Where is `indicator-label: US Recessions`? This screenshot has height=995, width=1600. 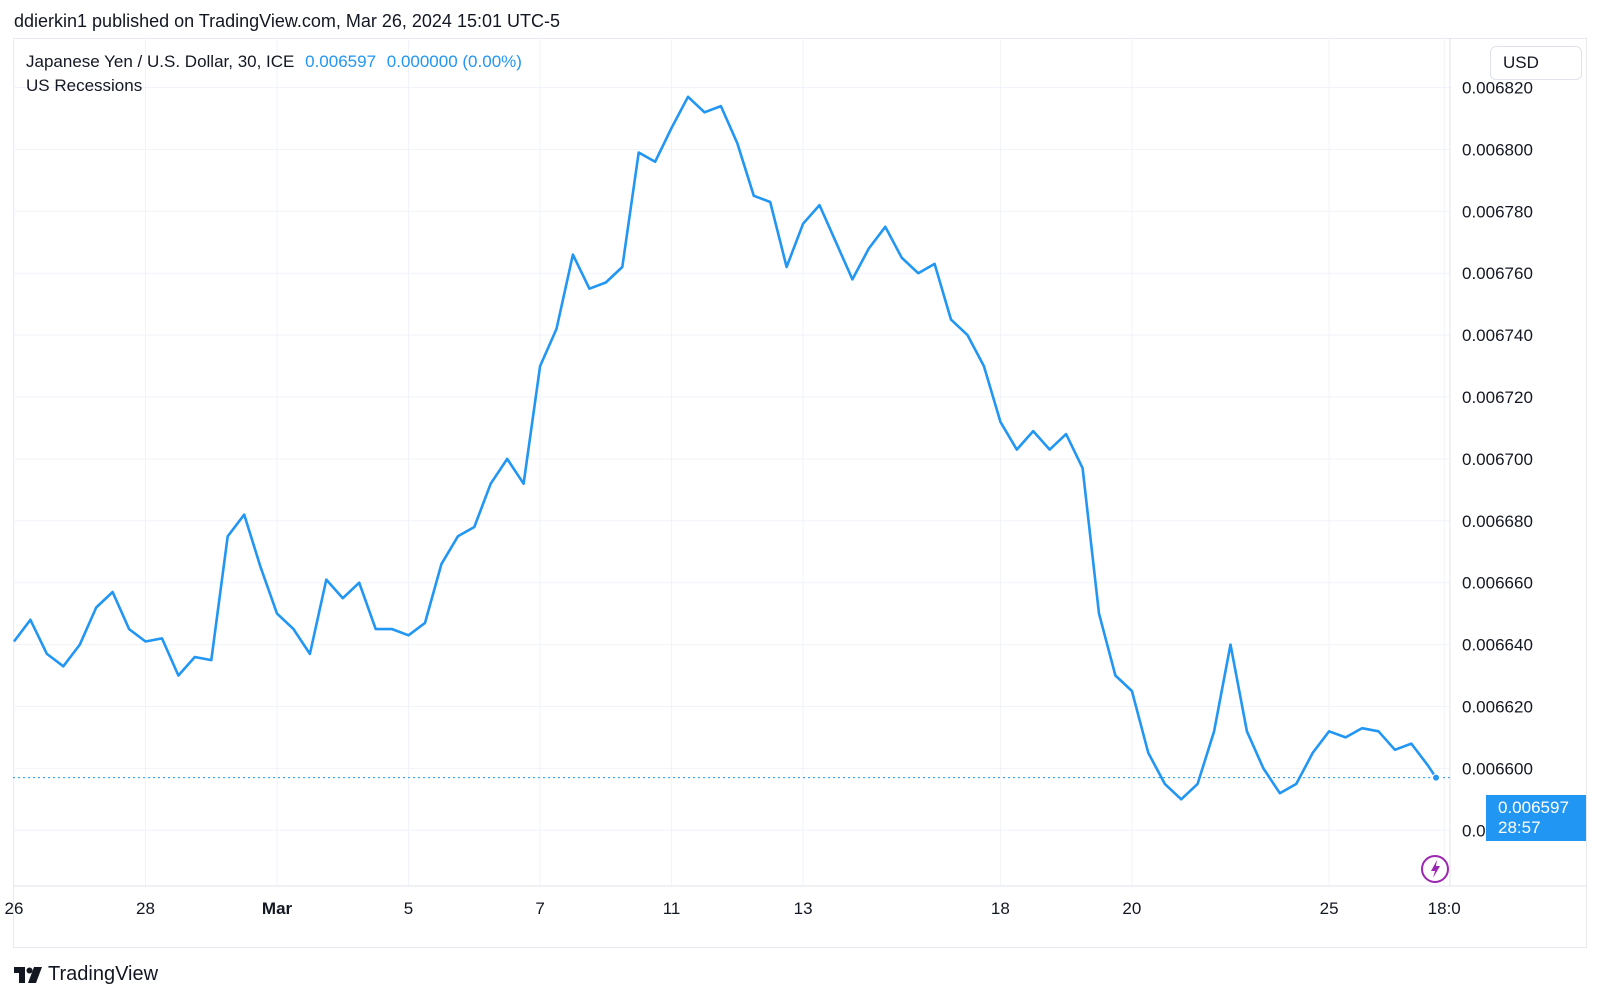 indicator-label: US Recessions is located at coordinates (84, 85).